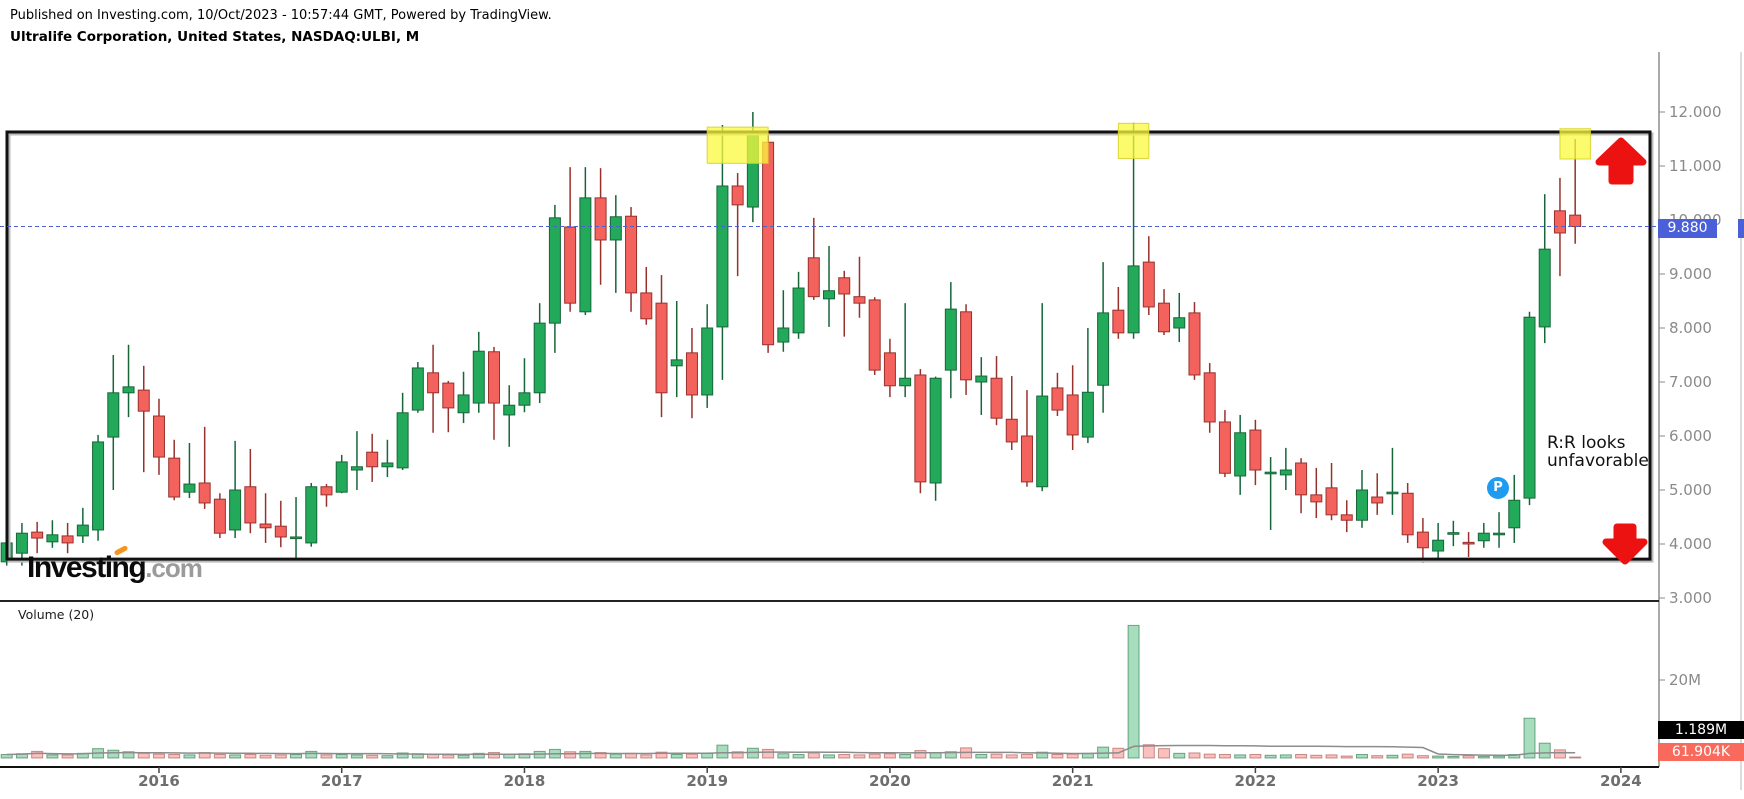  Describe the element at coordinates (1621, 161) in the screenshot. I see `up-arrow-icon` at that location.